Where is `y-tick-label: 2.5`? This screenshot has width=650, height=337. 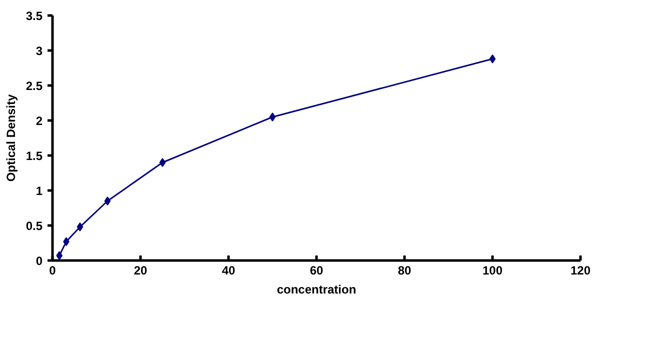 y-tick-label: 2.5 is located at coordinates (34, 86).